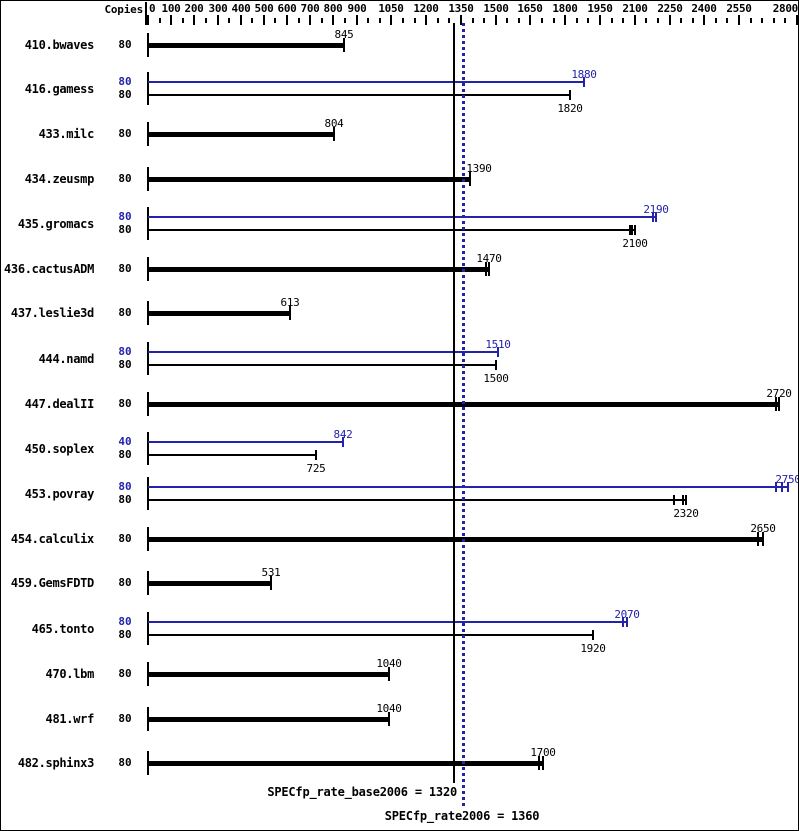  What do you see at coordinates (241, 8) in the screenshot?
I see `axis-tick-label: 400` at bounding box center [241, 8].